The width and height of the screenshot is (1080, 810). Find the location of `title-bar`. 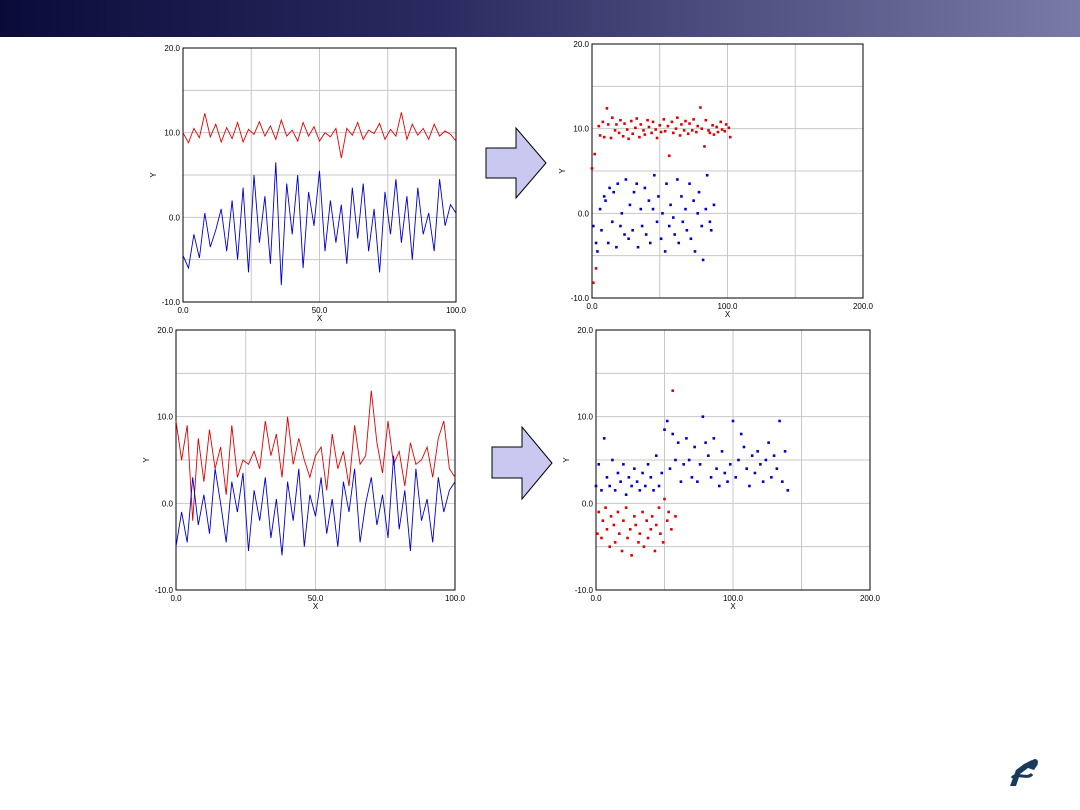

title-bar is located at coordinates (540, 18).